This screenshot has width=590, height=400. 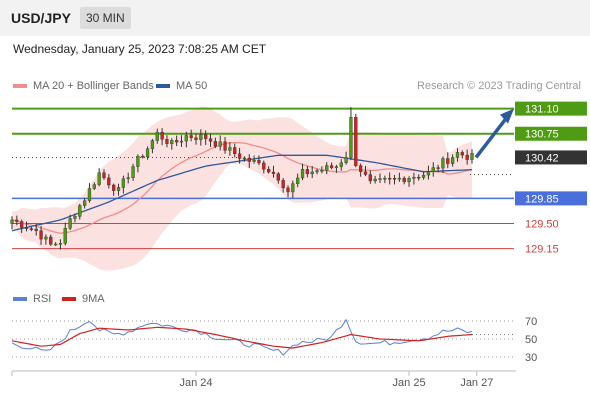 What do you see at coordinates (507, 116) in the screenshot?
I see `forecast-arrow-head` at bounding box center [507, 116].